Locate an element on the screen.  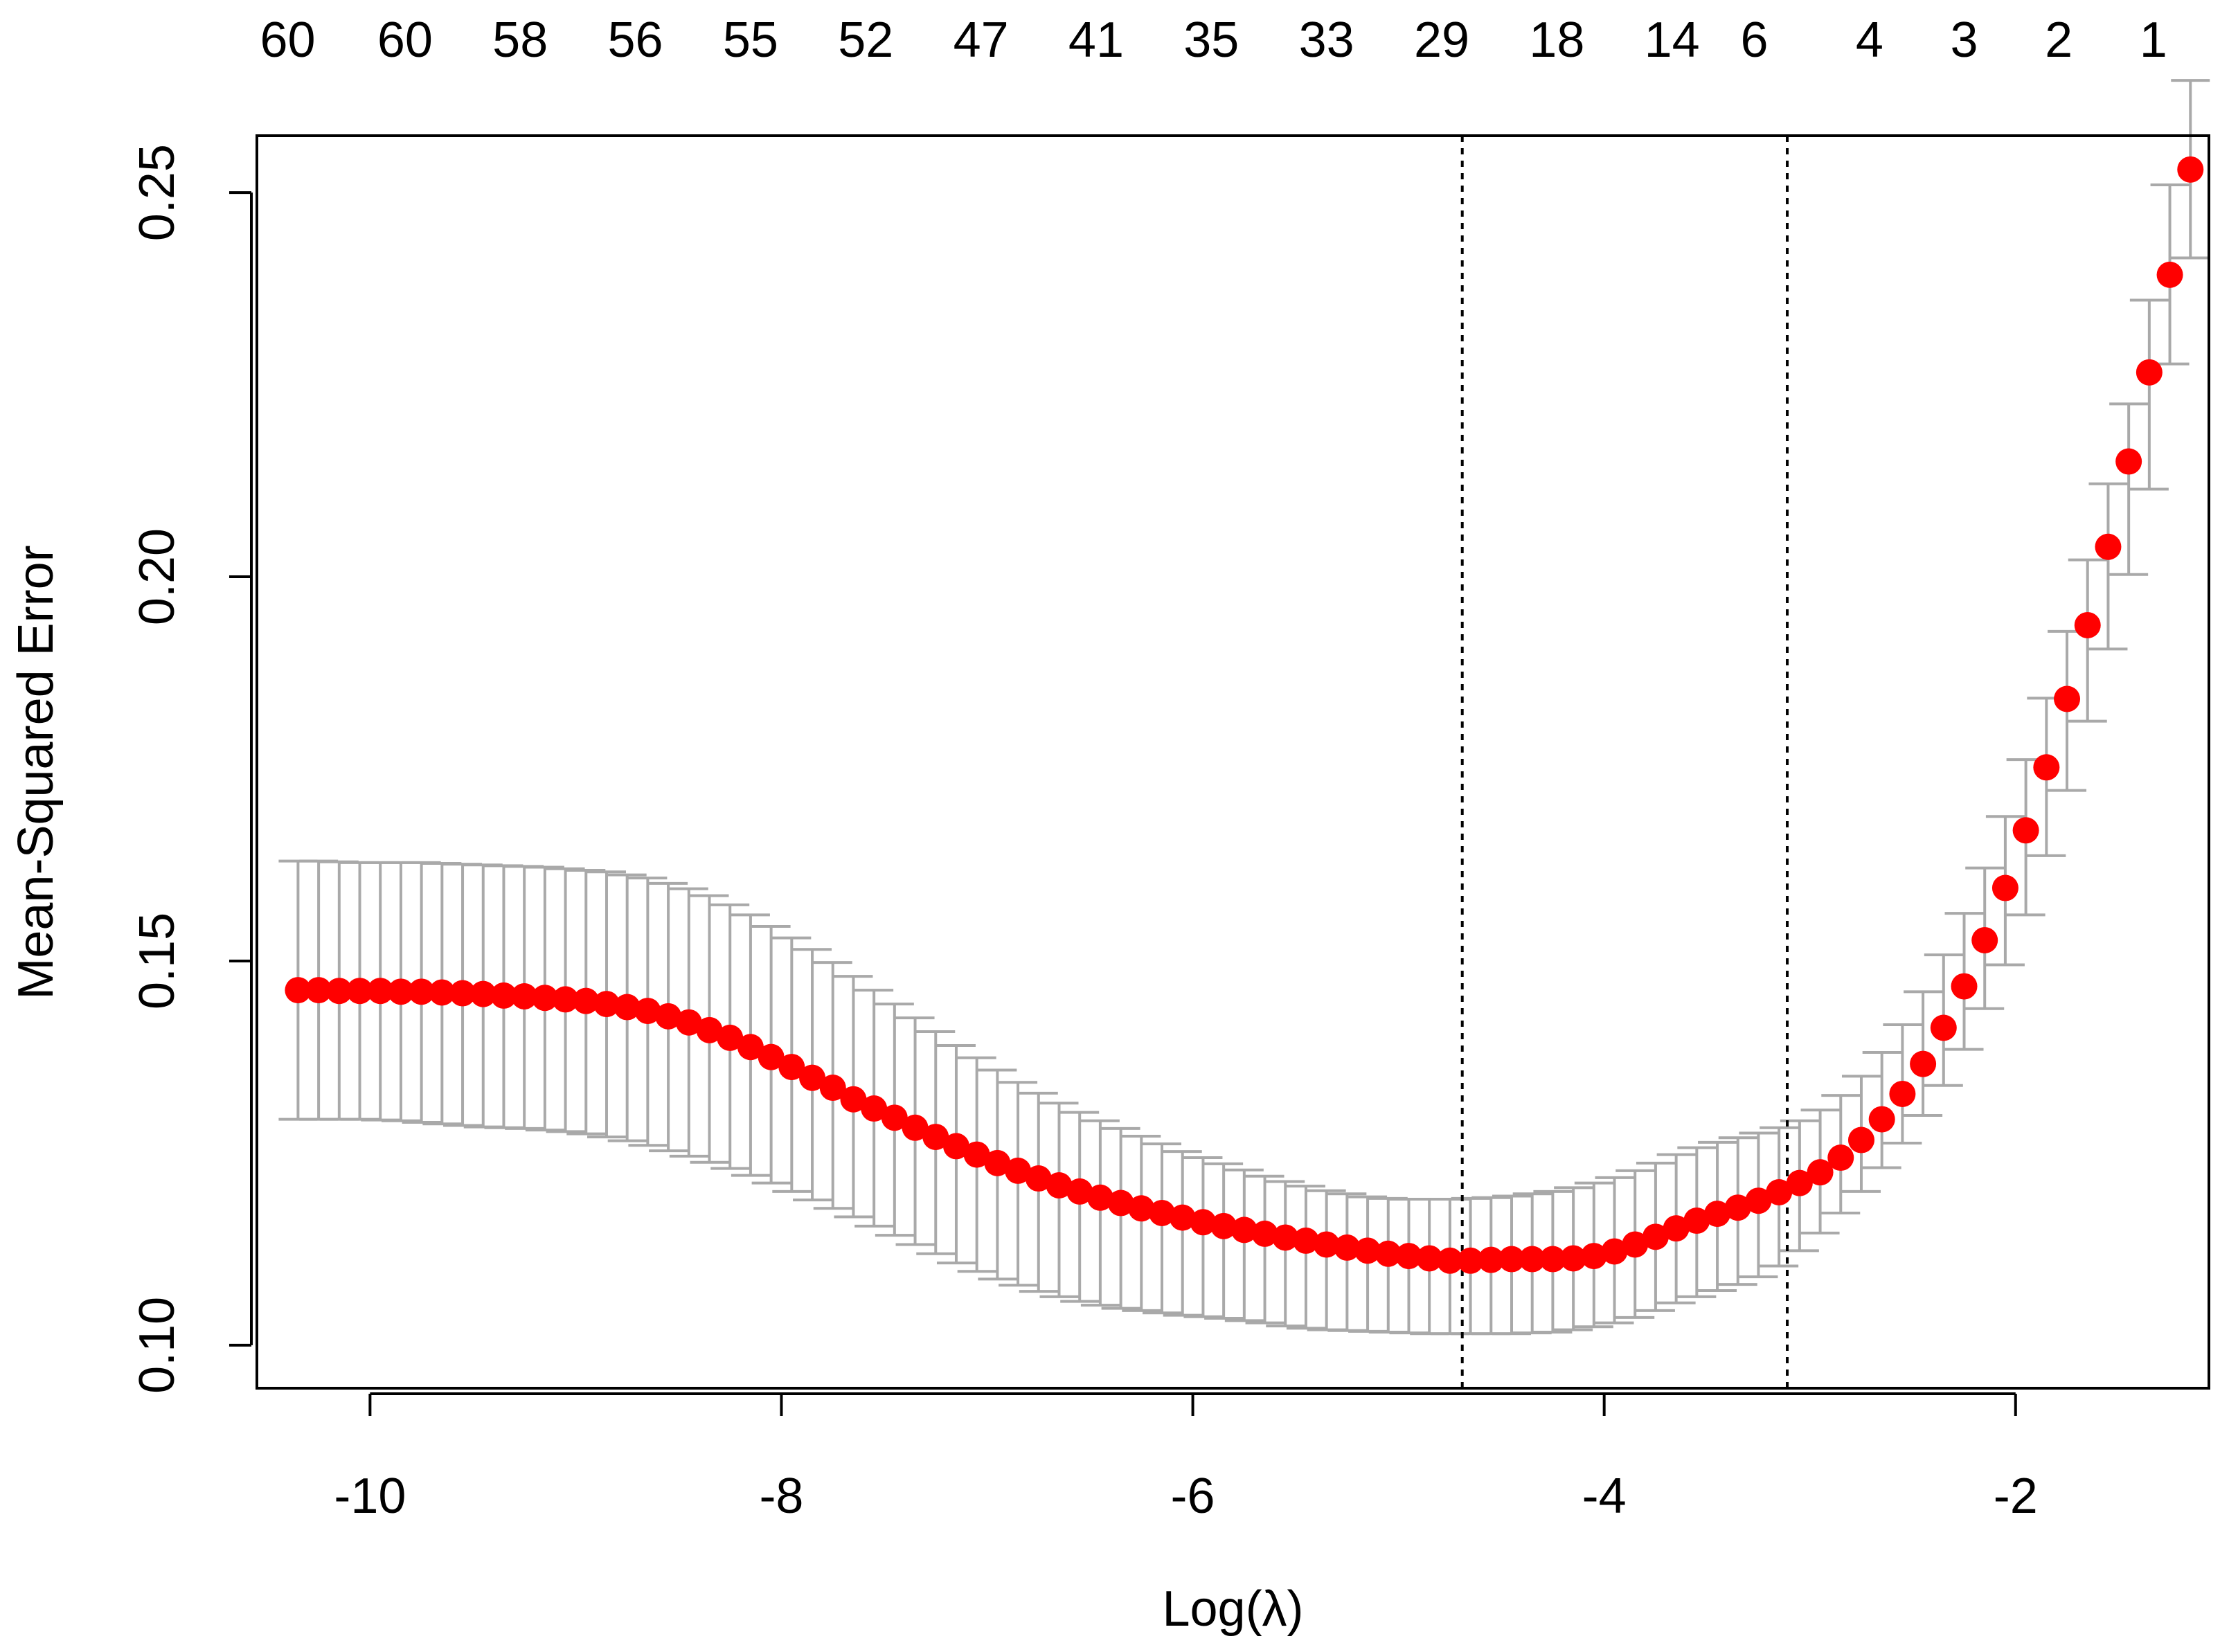
top-axis-label: 35 is located at coordinates (1211, 40).